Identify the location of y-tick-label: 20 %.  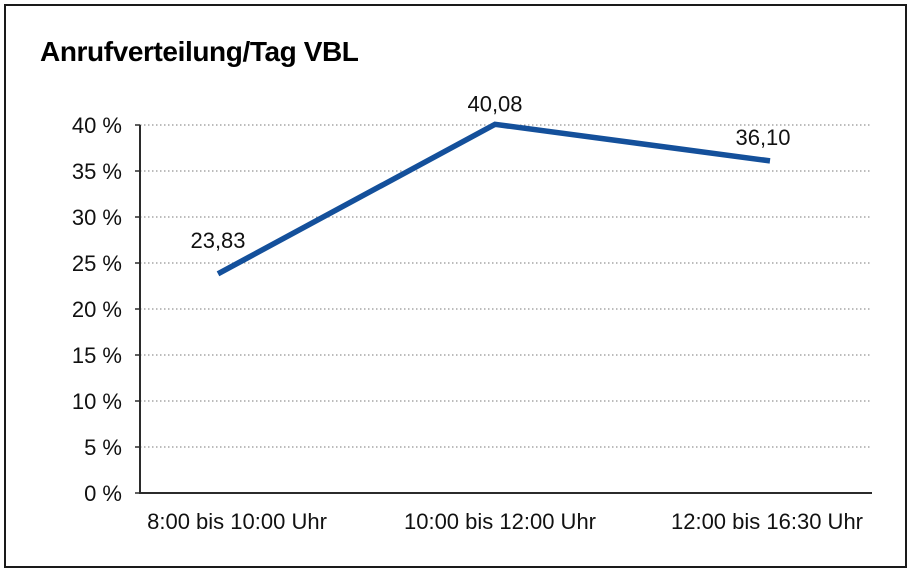
(97, 309).